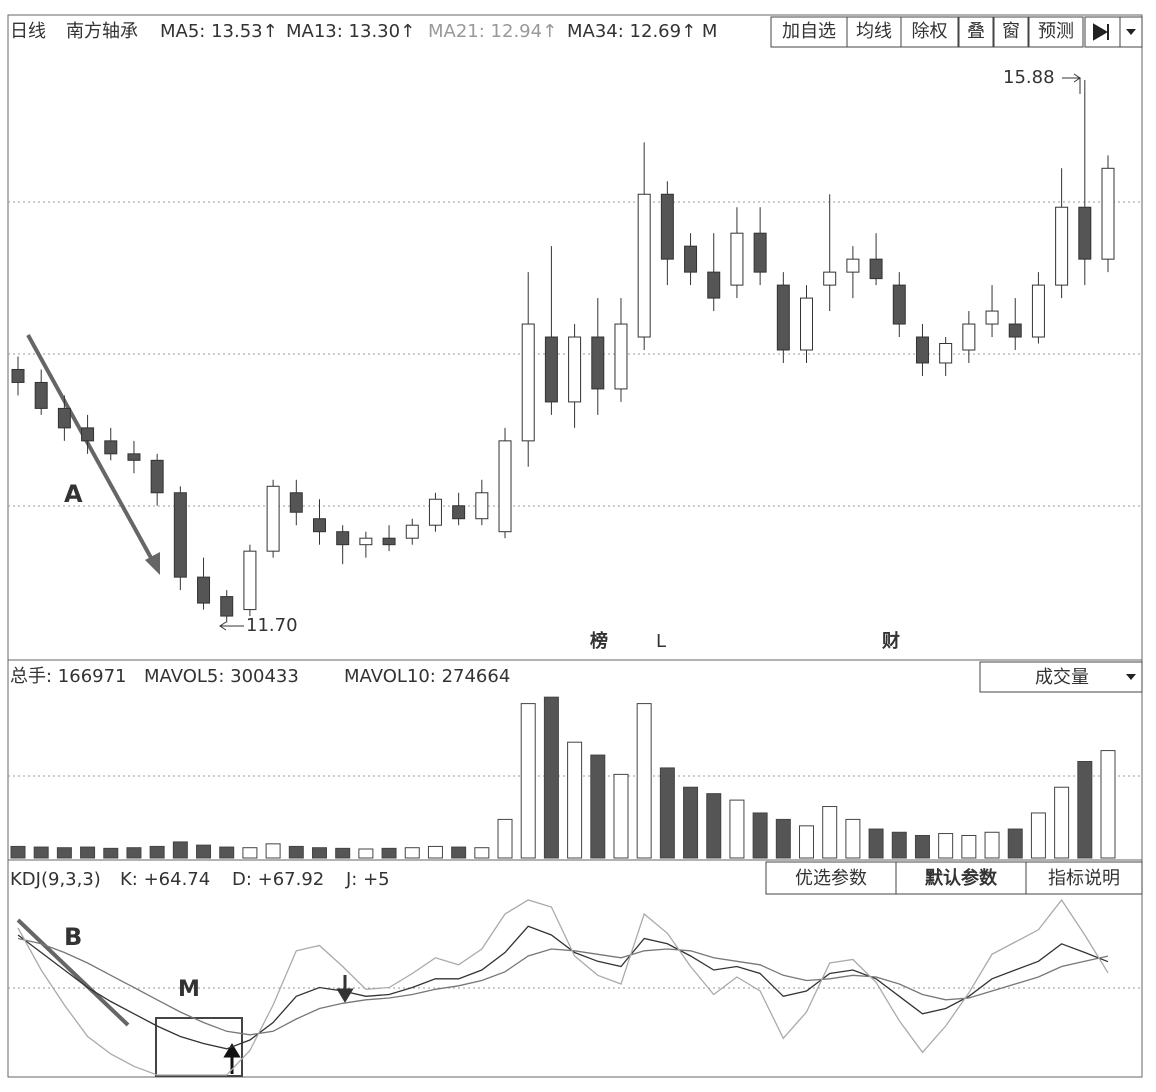 Image resolution: width=1156 pixels, height=1092 pixels. What do you see at coordinates (73, 494) in the screenshot?
I see `annotation: A` at bounding box center [73, 494].